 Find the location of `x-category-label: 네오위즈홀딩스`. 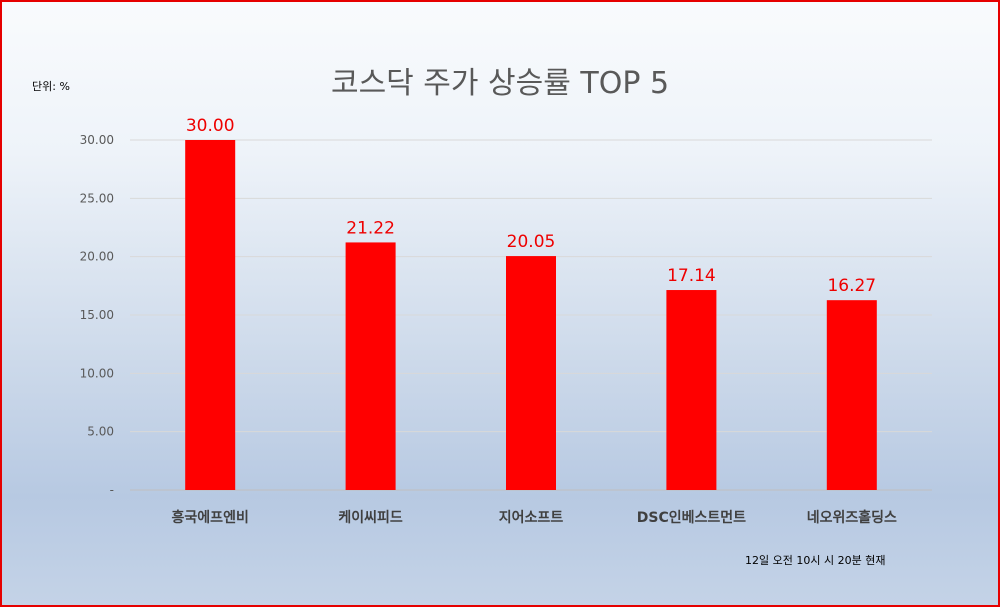

x-category-label: 네오위즈홀딩스 is located at coordinates (852, 517).